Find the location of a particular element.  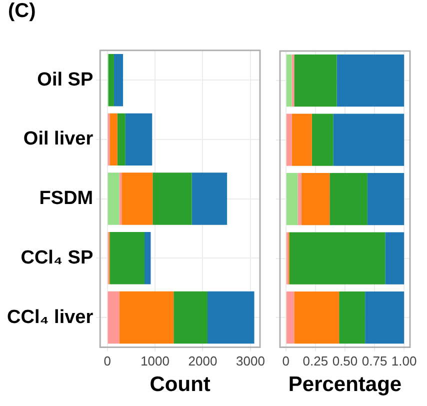

x-tick-label: 0.75 is located at coordinates (375, 361).